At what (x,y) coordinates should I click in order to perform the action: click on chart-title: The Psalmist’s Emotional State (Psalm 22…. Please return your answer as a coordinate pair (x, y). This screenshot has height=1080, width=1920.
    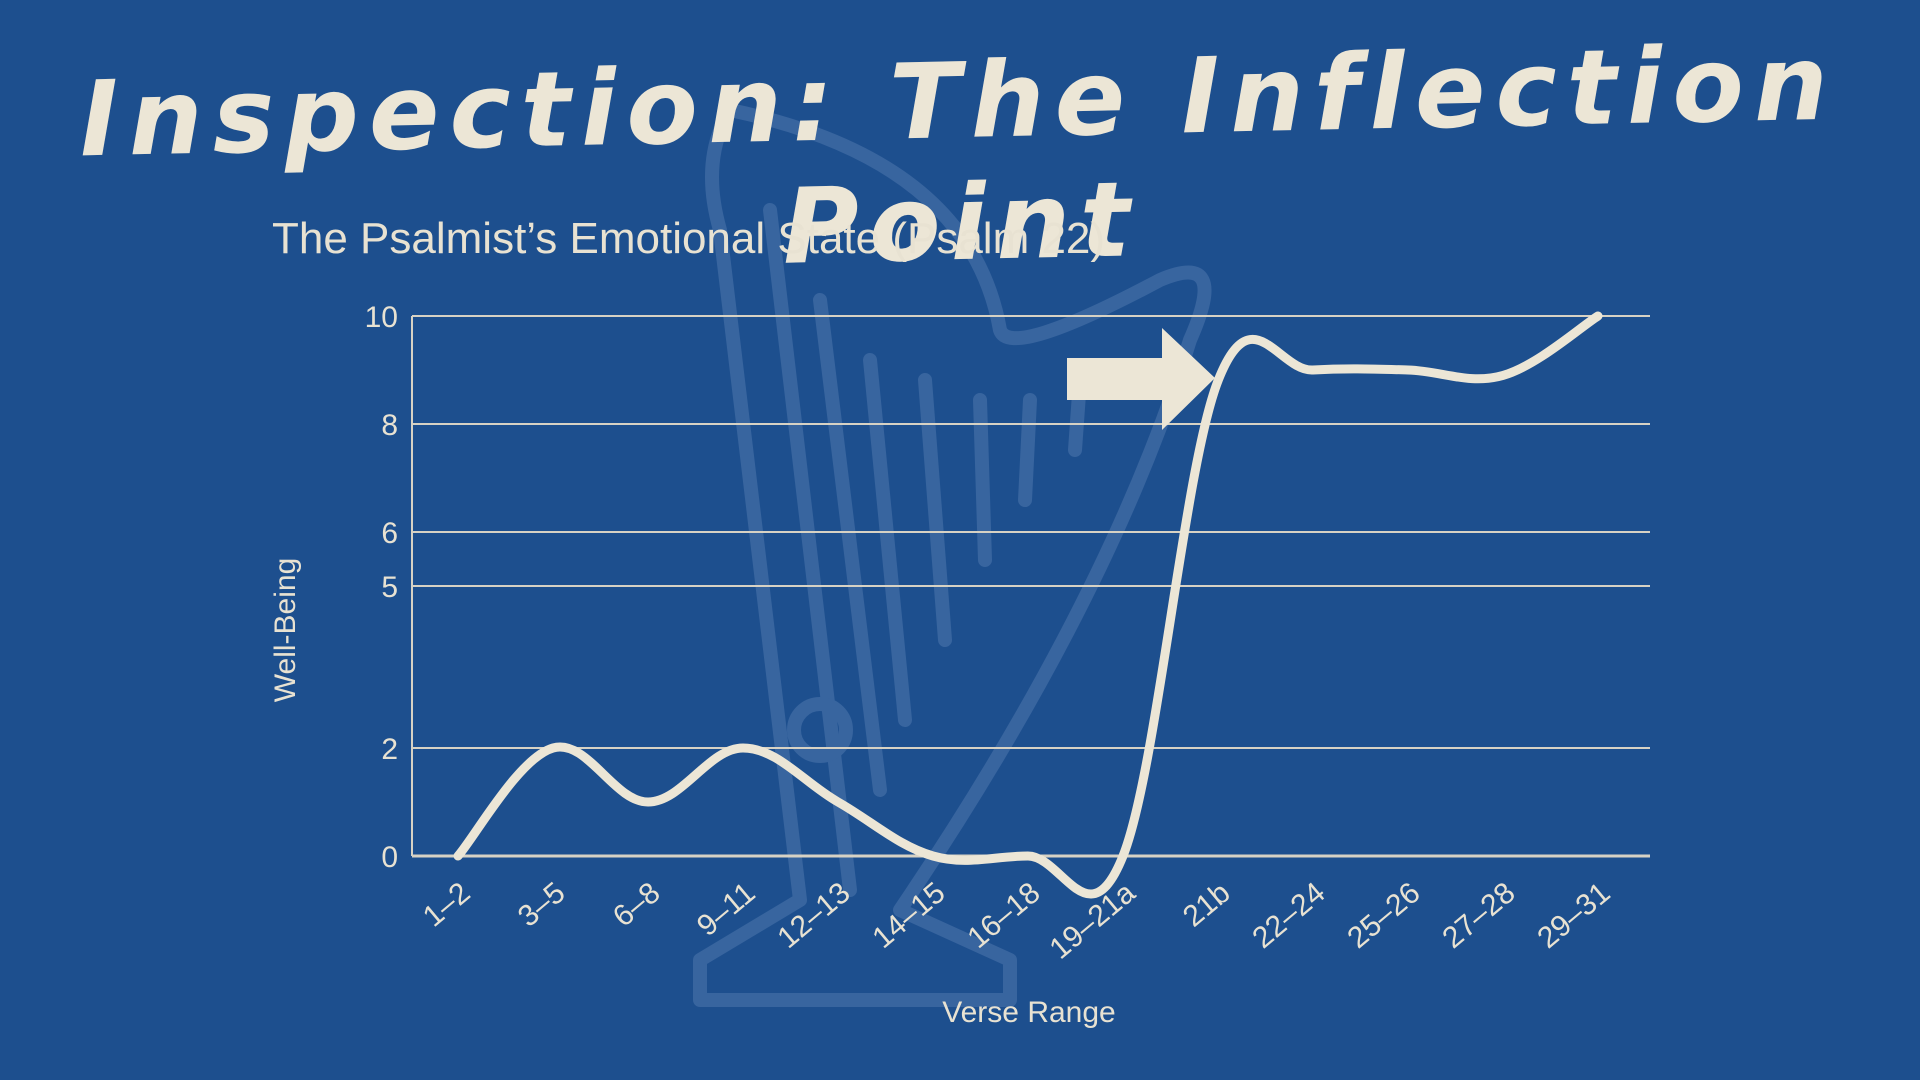
    Looking at the image, I should click on (689, 238).